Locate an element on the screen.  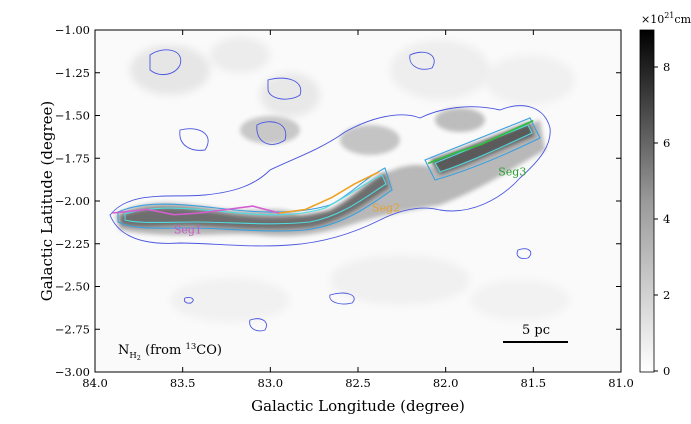
colorbar-label-prefix: ×10 is located at coordinates (652, 19).